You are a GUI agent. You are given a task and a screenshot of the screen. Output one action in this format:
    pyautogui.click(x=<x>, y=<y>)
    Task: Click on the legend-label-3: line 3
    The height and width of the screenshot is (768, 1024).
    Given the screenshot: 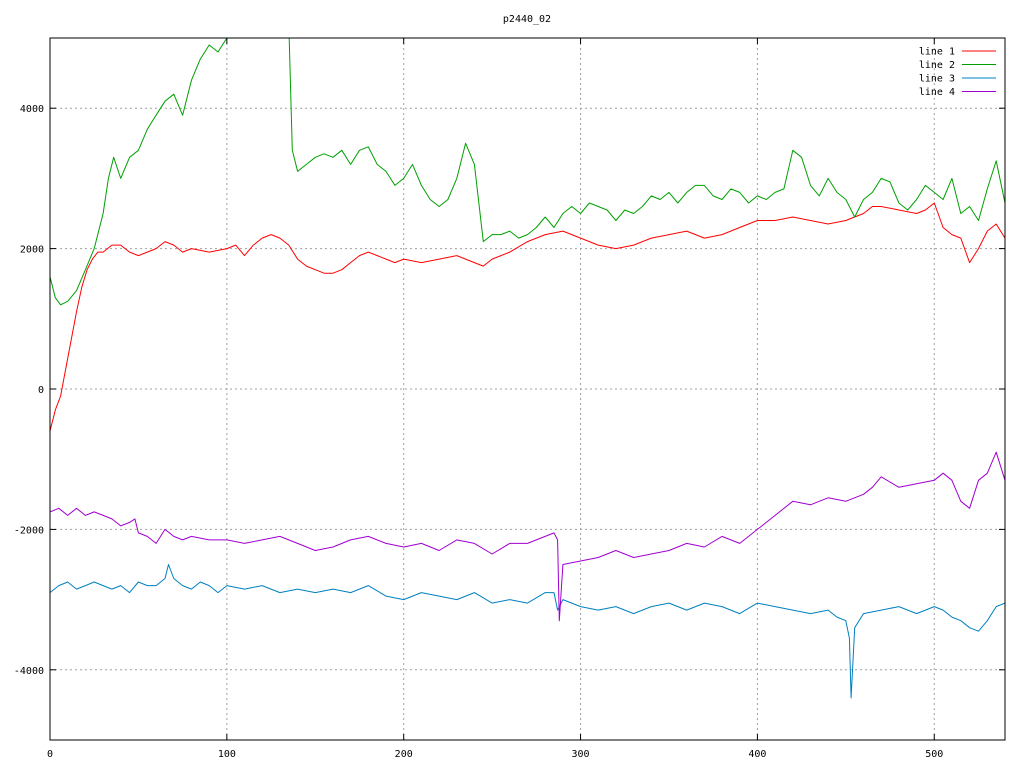 What is the action you would take?
    pyautogui.click(x=937, y=79)
    